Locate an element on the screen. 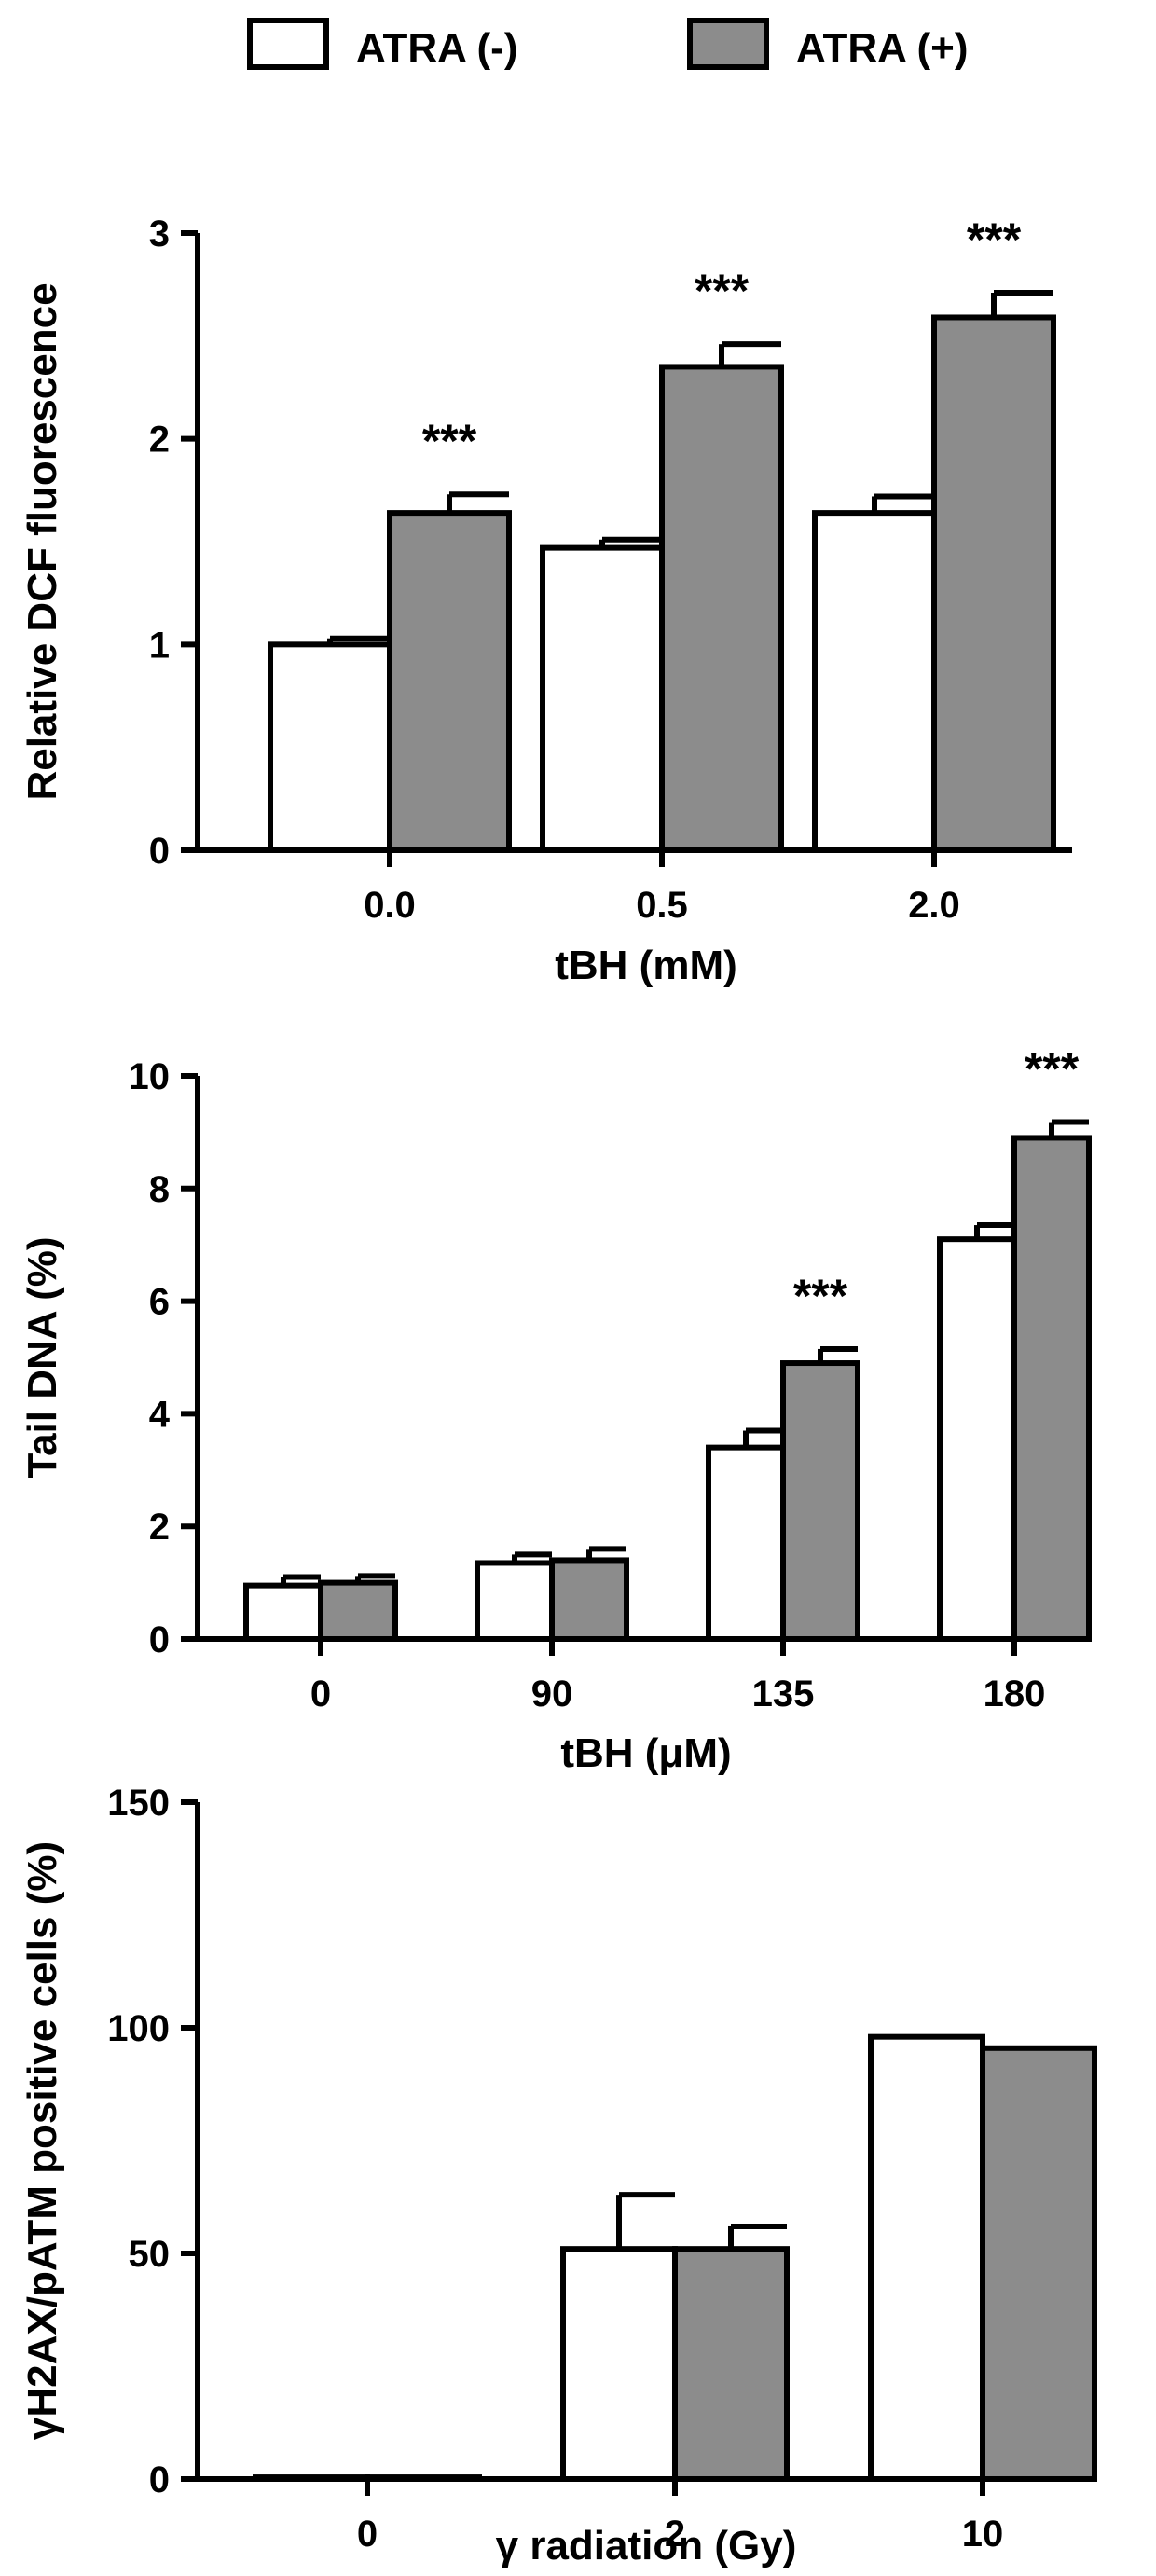 This screenshot has height=2576, width=1156. y-tick-label: 6 is located at coordinates (159, 1302).